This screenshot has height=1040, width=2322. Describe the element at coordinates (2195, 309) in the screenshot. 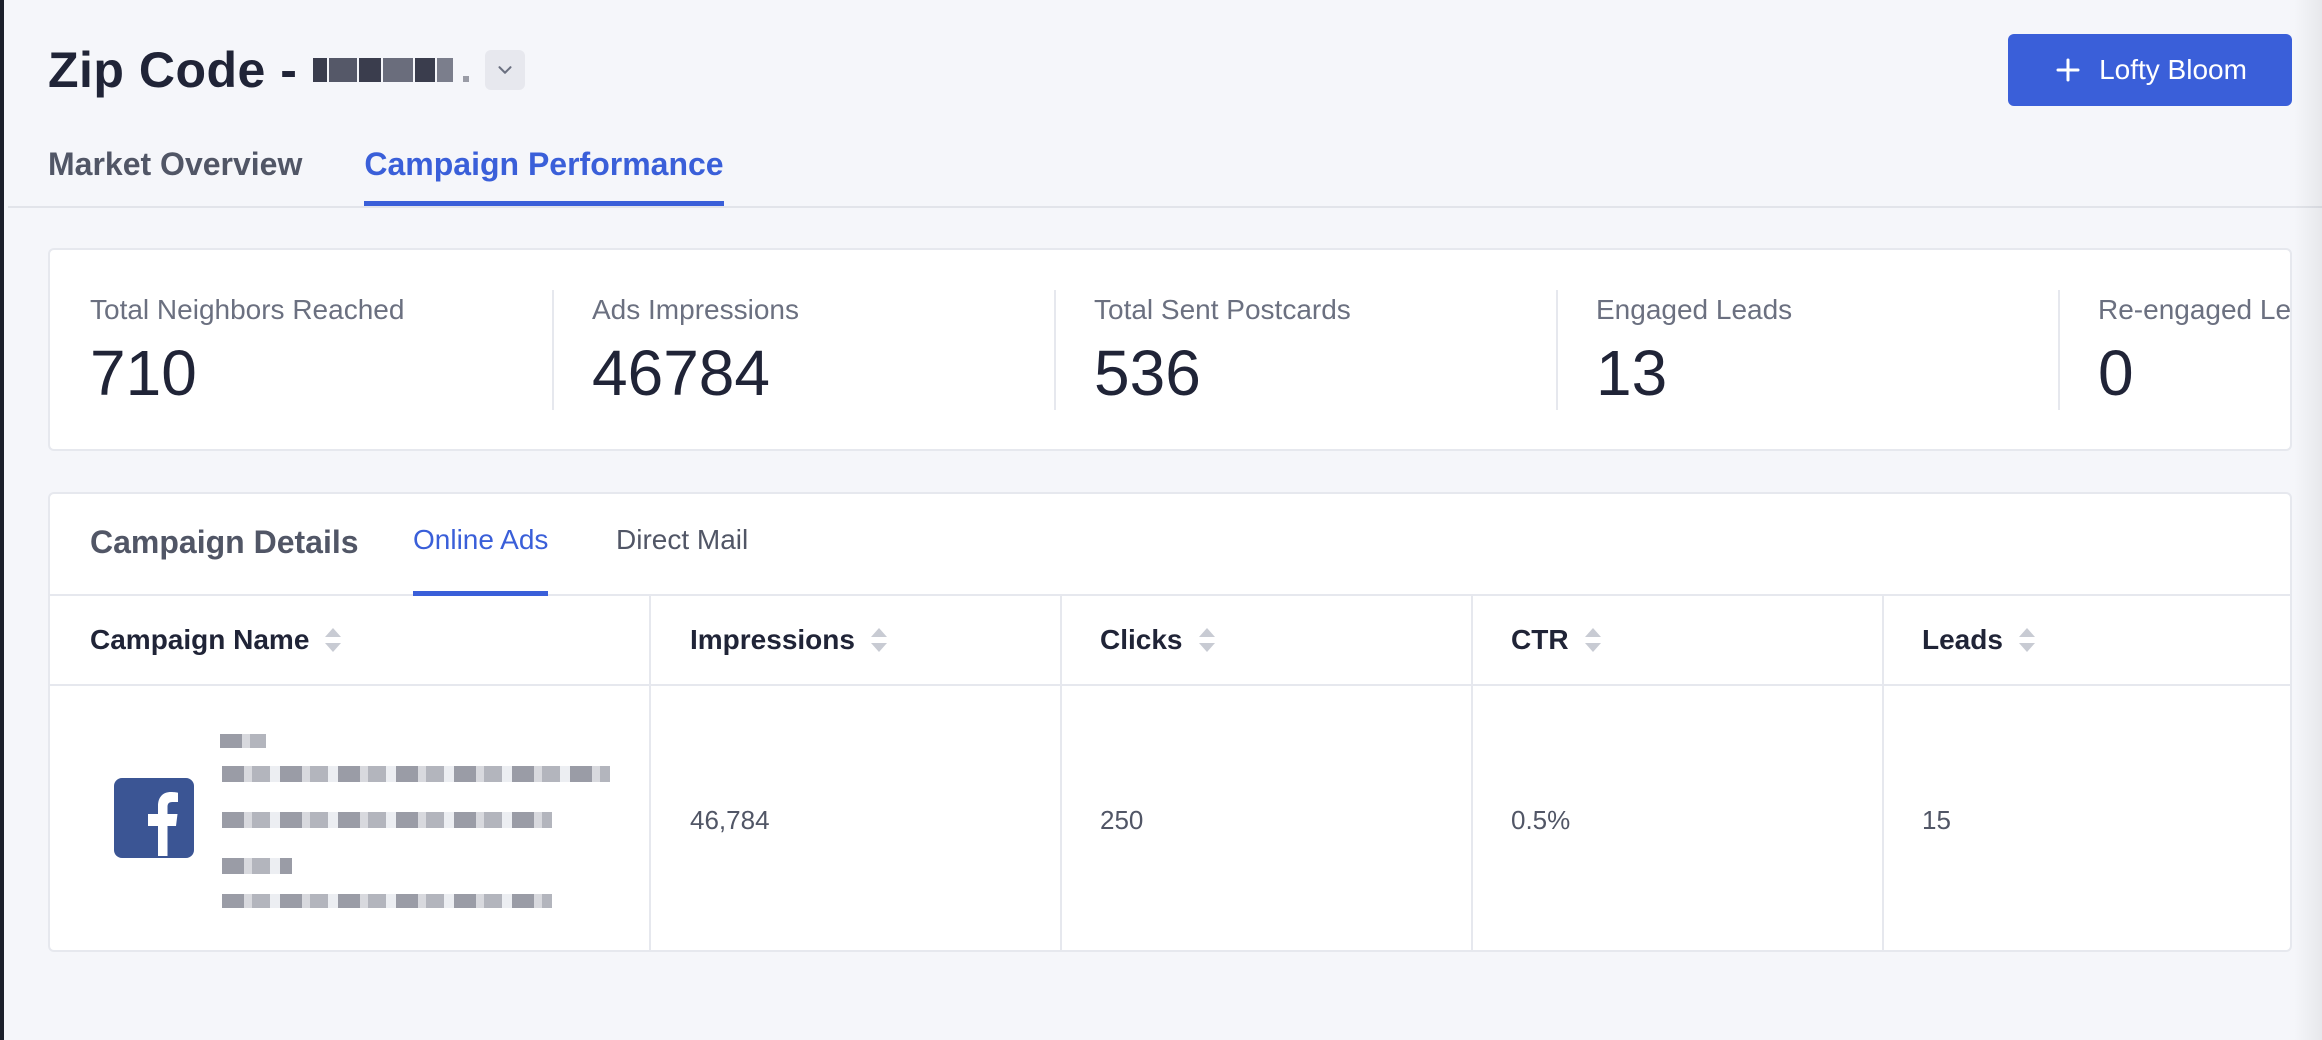

I see `stat-label: Re-engaged Le` at that location.